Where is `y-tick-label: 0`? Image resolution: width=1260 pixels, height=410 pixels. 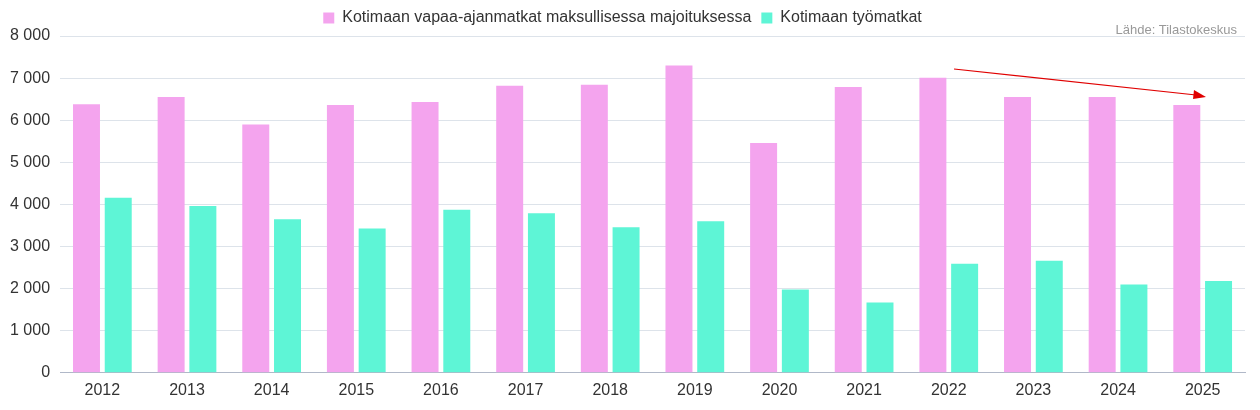 y-tick-label: 0 is located at coordinates (46, 372).